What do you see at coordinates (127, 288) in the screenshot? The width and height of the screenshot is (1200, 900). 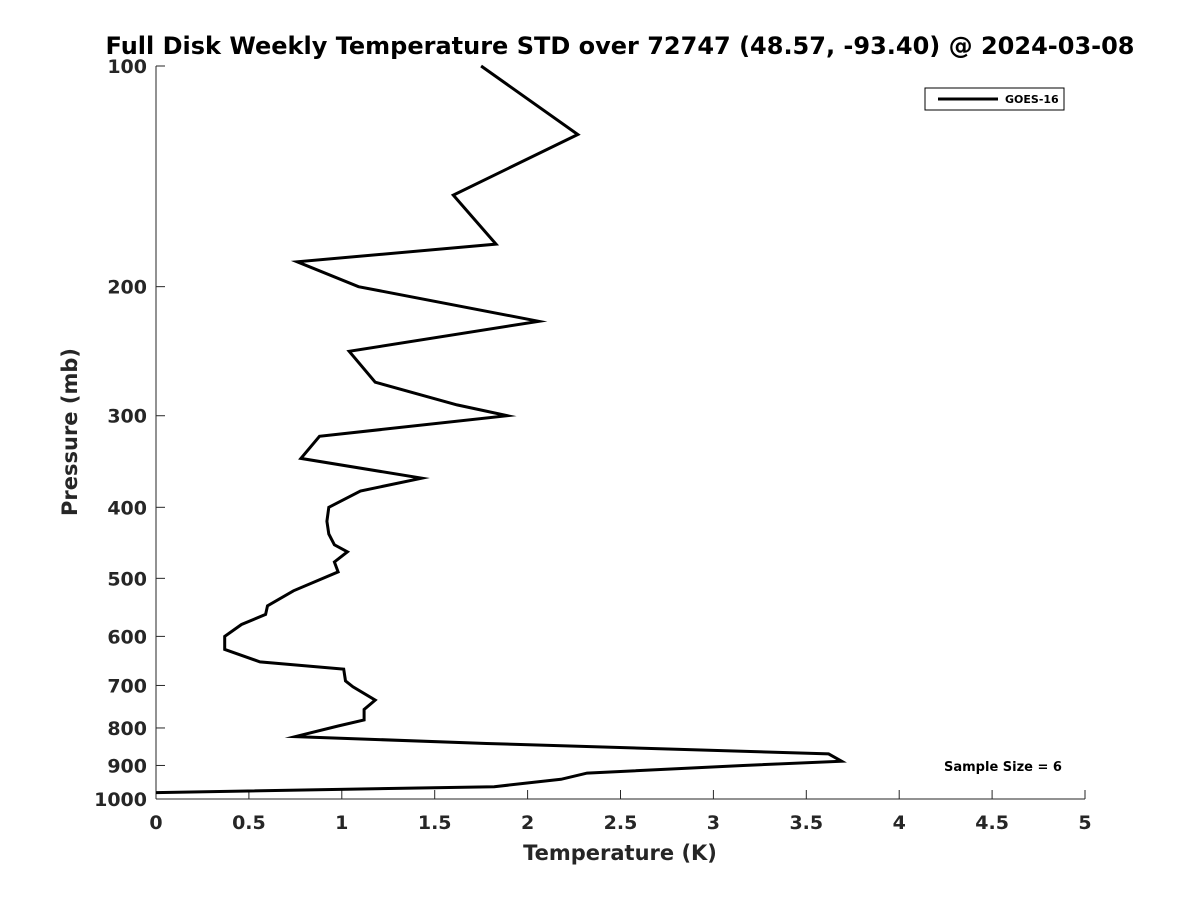 I see `y-tick-label: 200` at bounding box center [127, 288].